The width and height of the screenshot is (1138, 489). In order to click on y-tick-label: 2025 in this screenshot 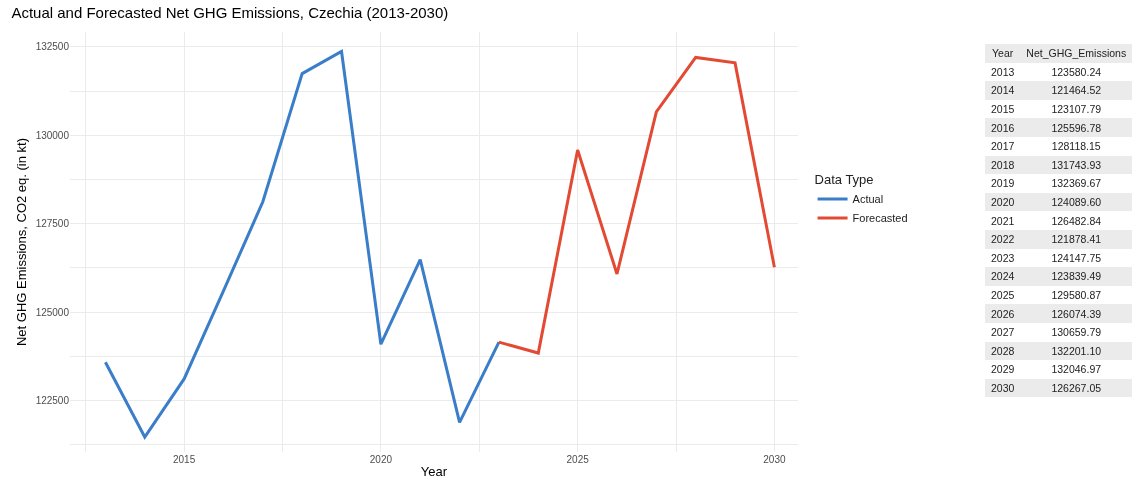, I will do `click(1003, 295)`.